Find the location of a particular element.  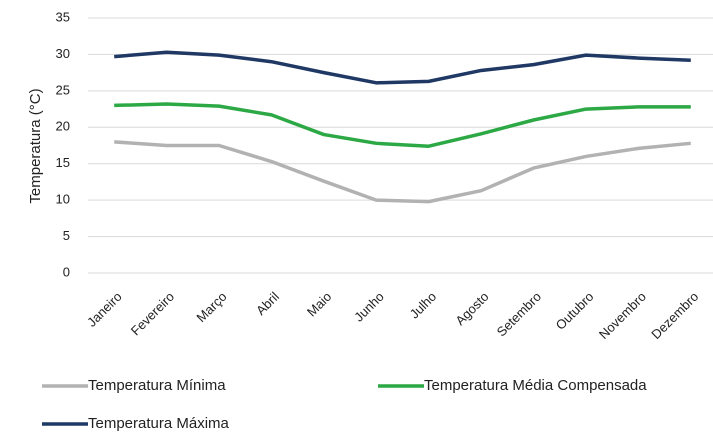

x-tick-label: Maio is located at coordinates (319, 304).